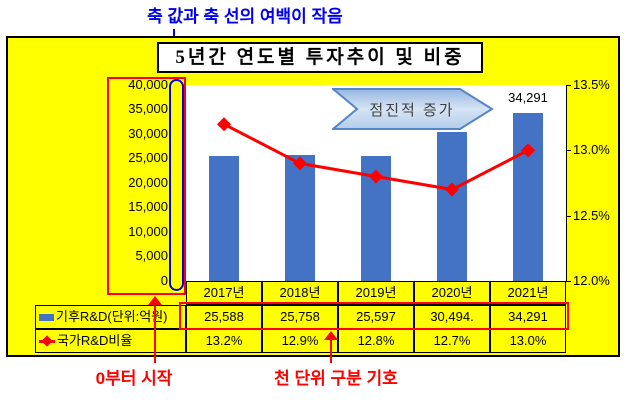 This screenshot has height=400, width=633. I want to click on y-left-tick: 35,000, so click(148, 108).